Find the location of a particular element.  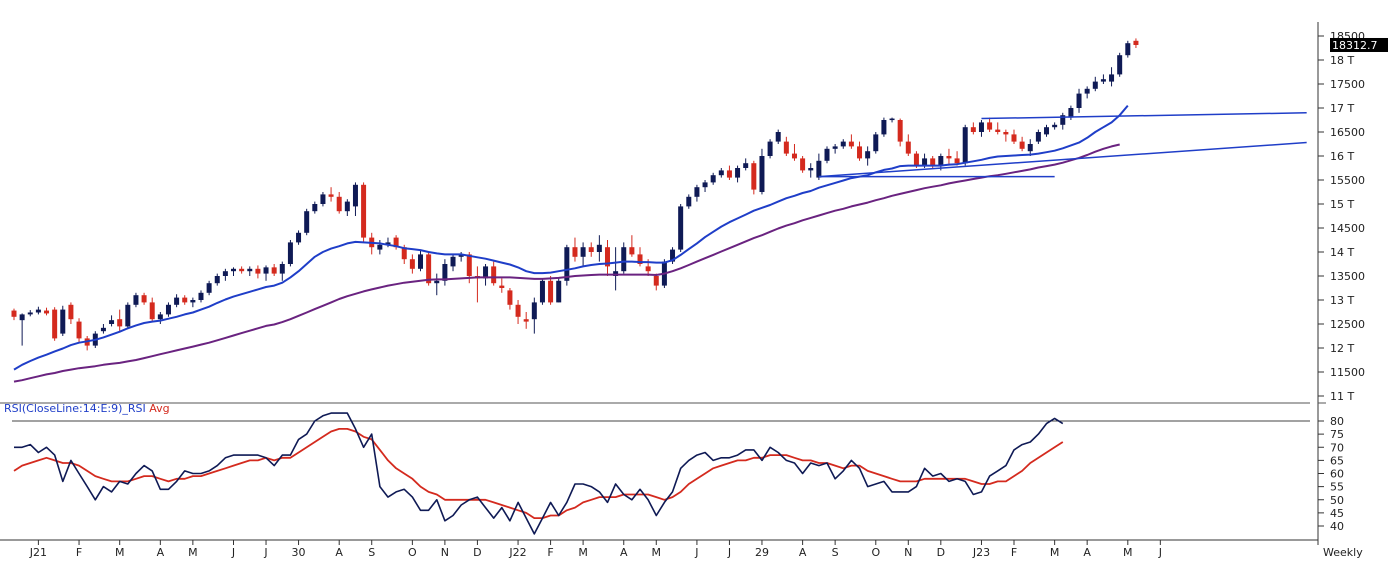

rsi-tick-label: 50 is located at coordinates (1337, 500).